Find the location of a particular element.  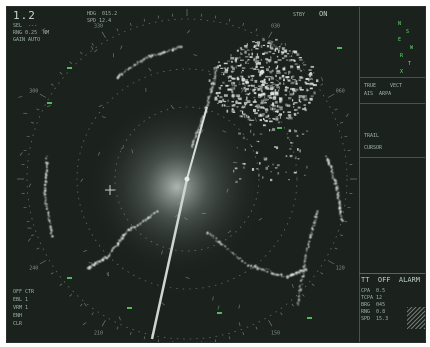

mode-true: TRUE is located at coordinates (370, 86).